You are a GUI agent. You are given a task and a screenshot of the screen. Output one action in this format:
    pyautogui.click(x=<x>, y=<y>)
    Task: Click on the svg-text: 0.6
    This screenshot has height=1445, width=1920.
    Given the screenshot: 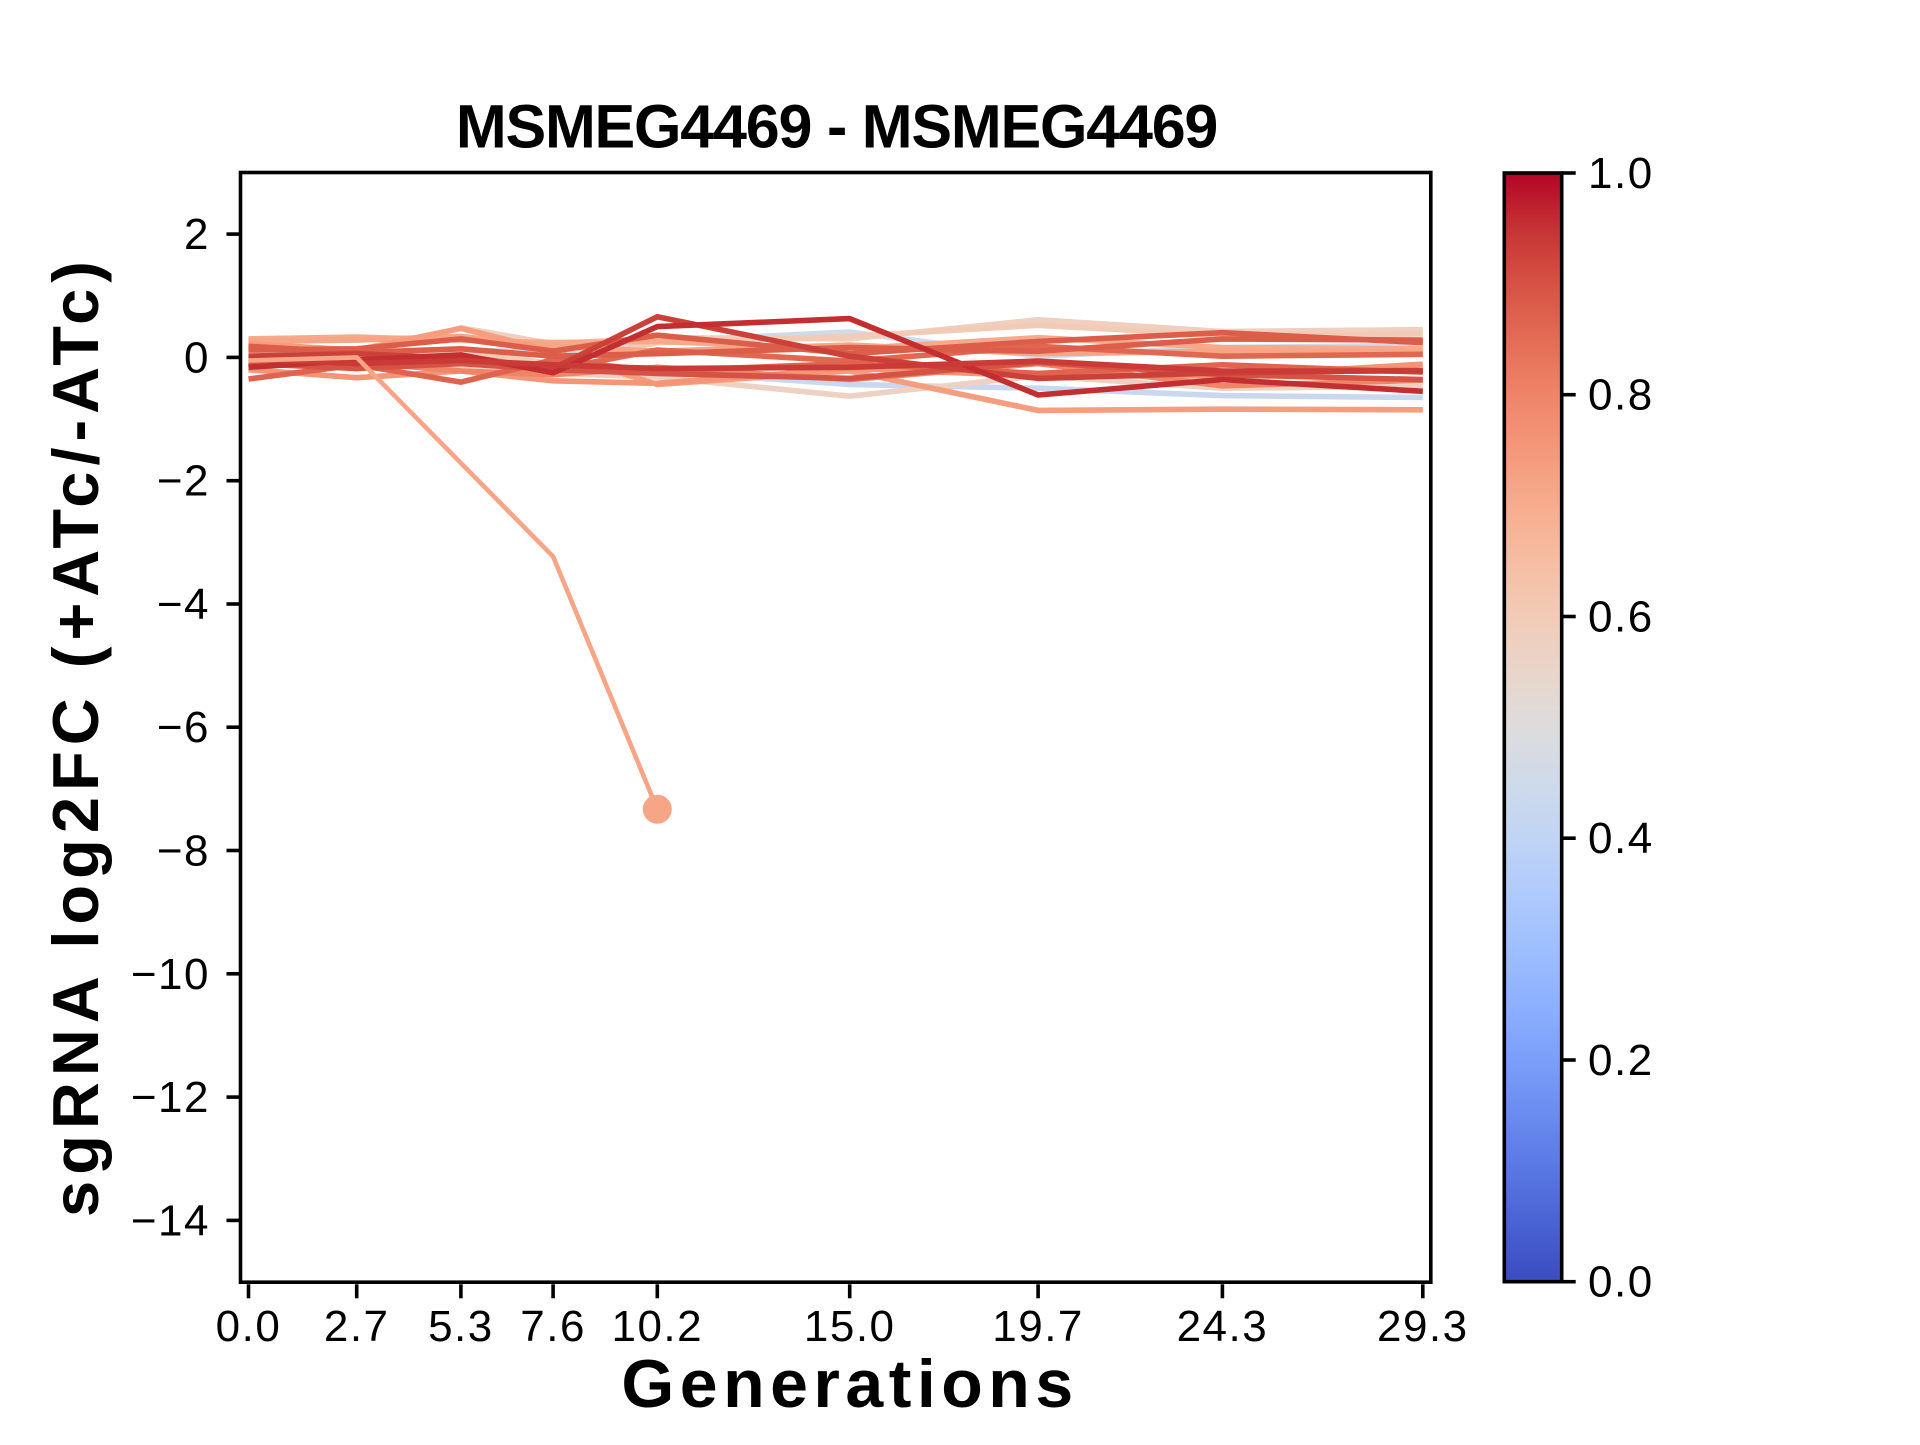 What is the action you would take?
    pyautogui.click(x=1621, y=617)
    